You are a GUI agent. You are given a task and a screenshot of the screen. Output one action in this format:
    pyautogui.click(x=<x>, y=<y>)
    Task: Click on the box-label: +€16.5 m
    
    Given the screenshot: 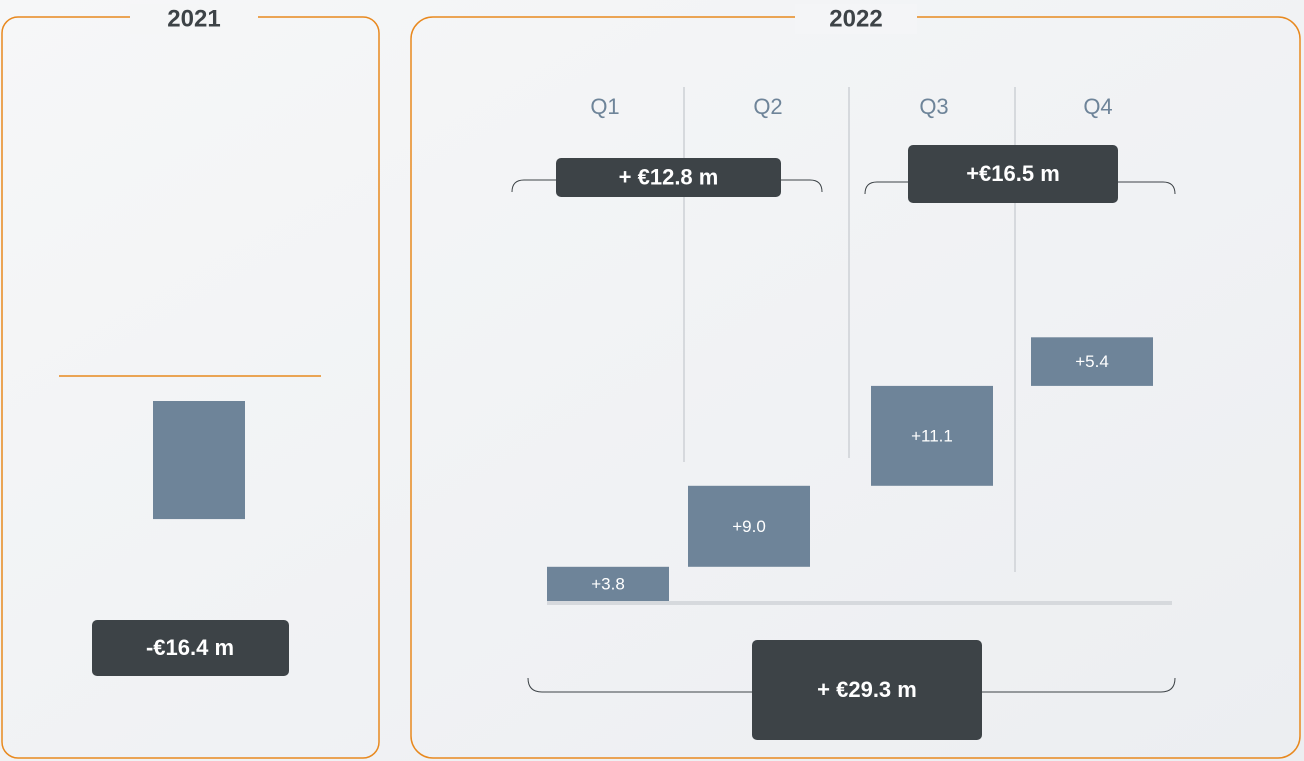 What is the action you would take?
    pyautogui.click(x=1013, y=173)
    